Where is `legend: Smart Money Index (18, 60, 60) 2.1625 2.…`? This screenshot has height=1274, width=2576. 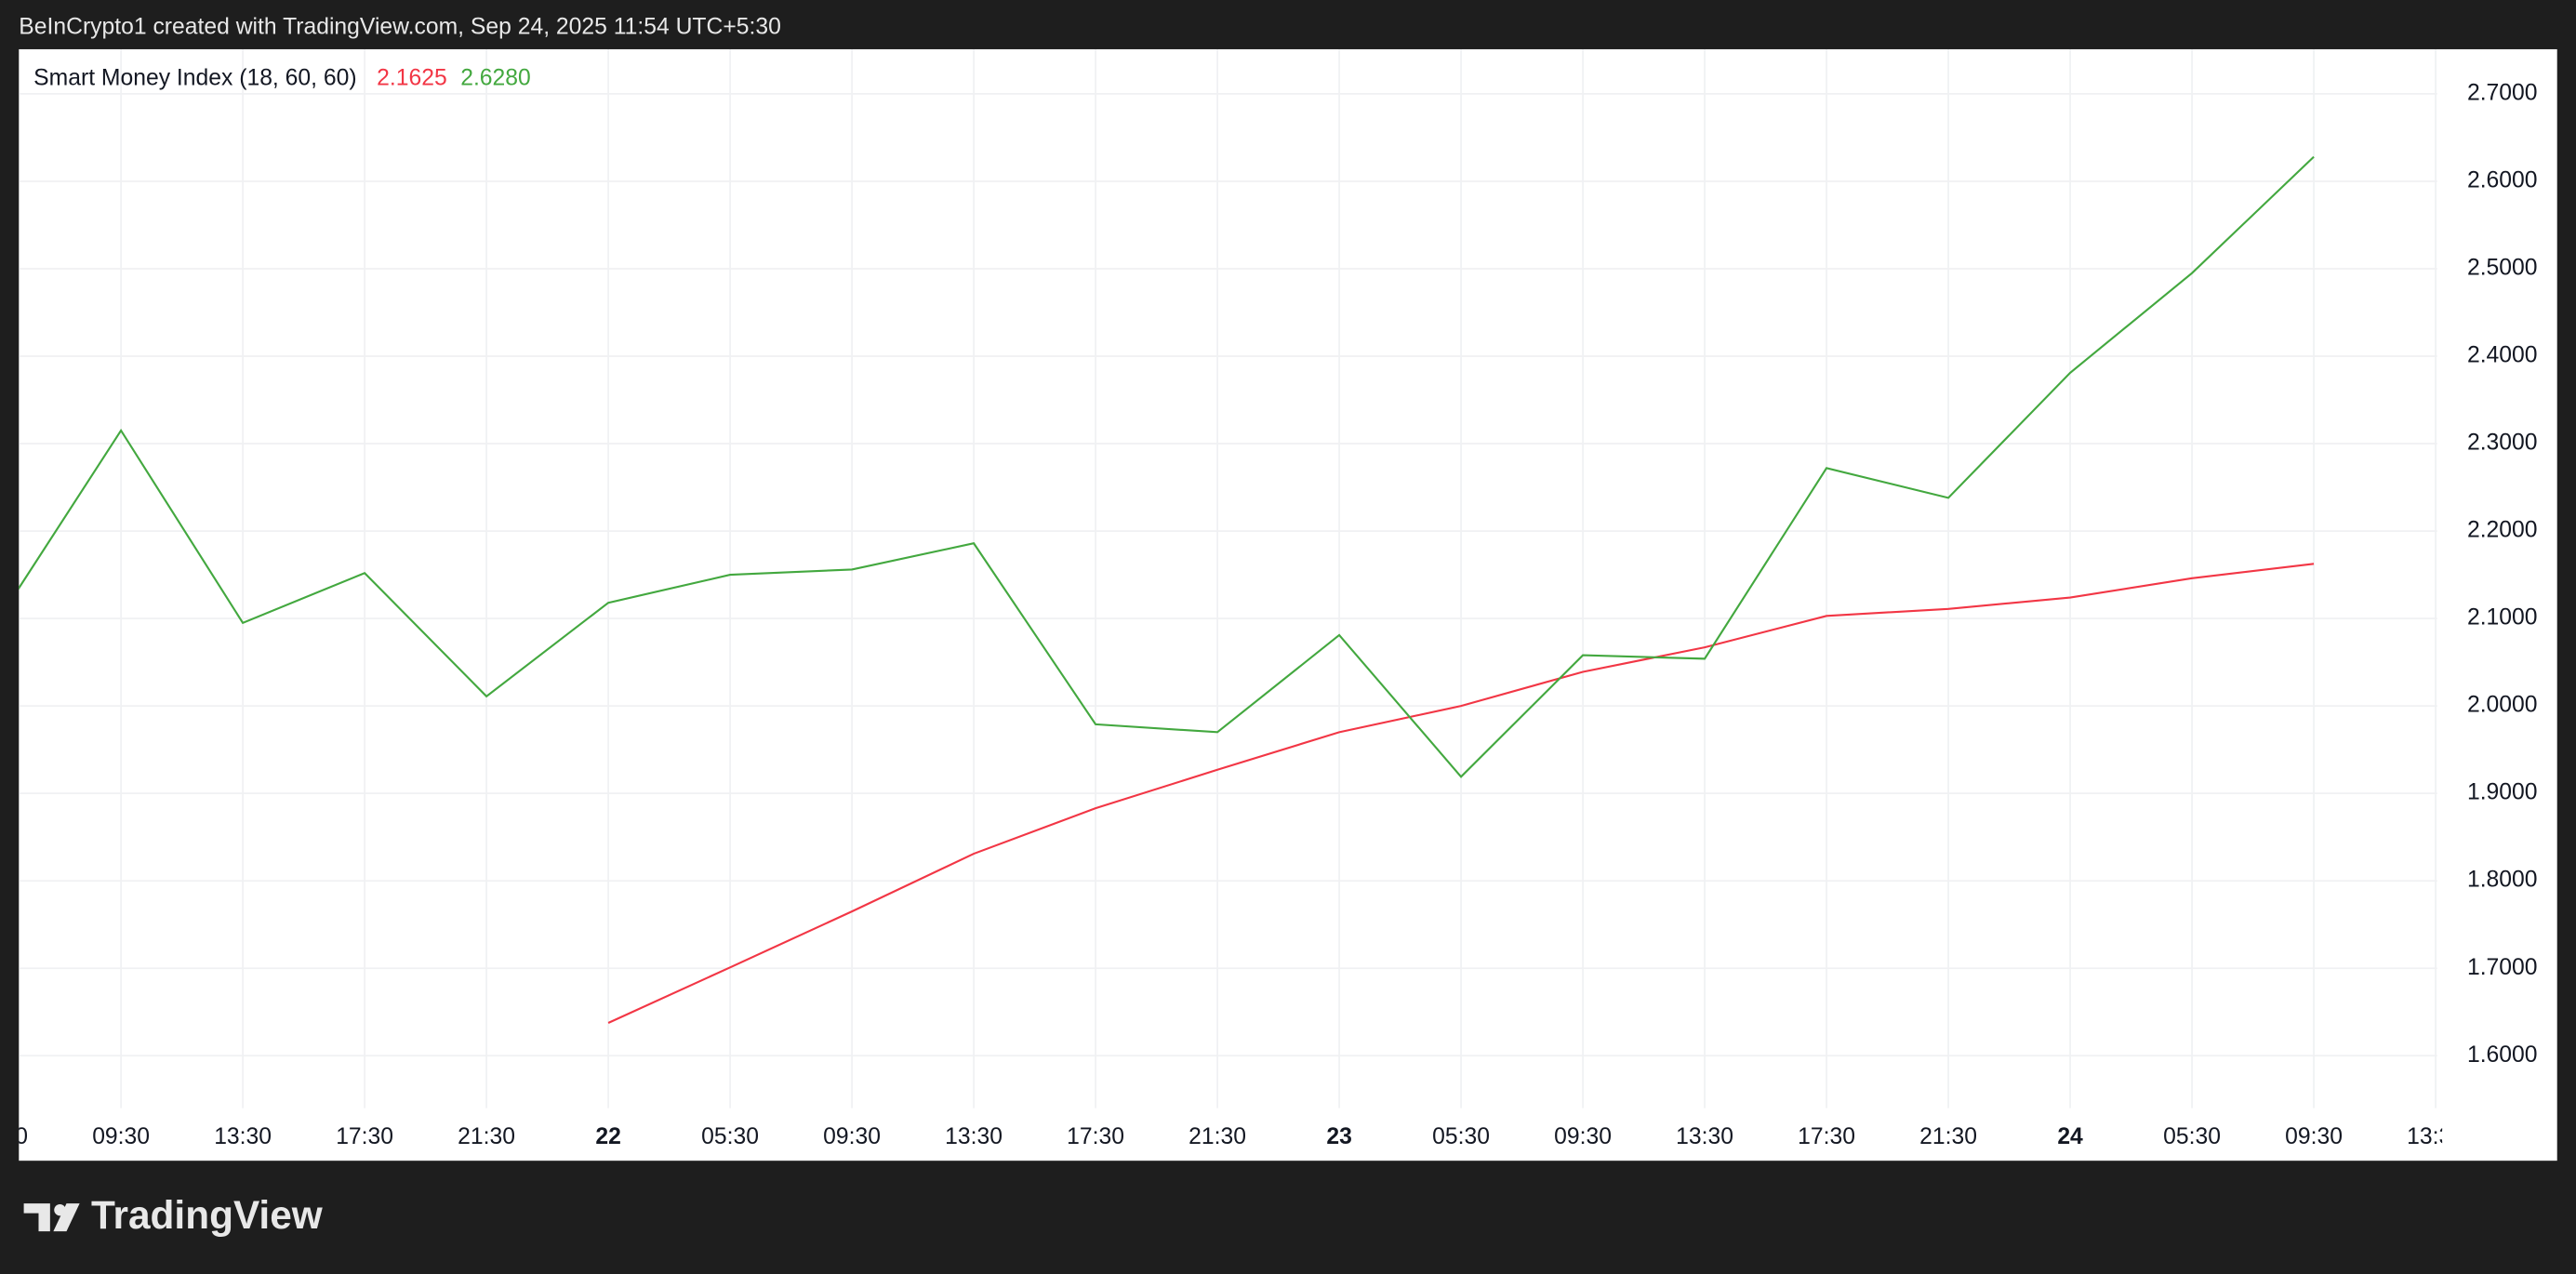 legend: Smart Money Index (18, 60, 60) 2.1625 2.… is located at coordinates (282, 77).